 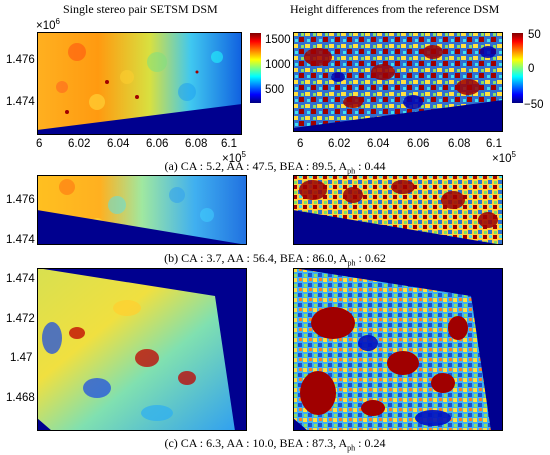 I want to click on panel-a-diff-map, so click(x=398, y=82).